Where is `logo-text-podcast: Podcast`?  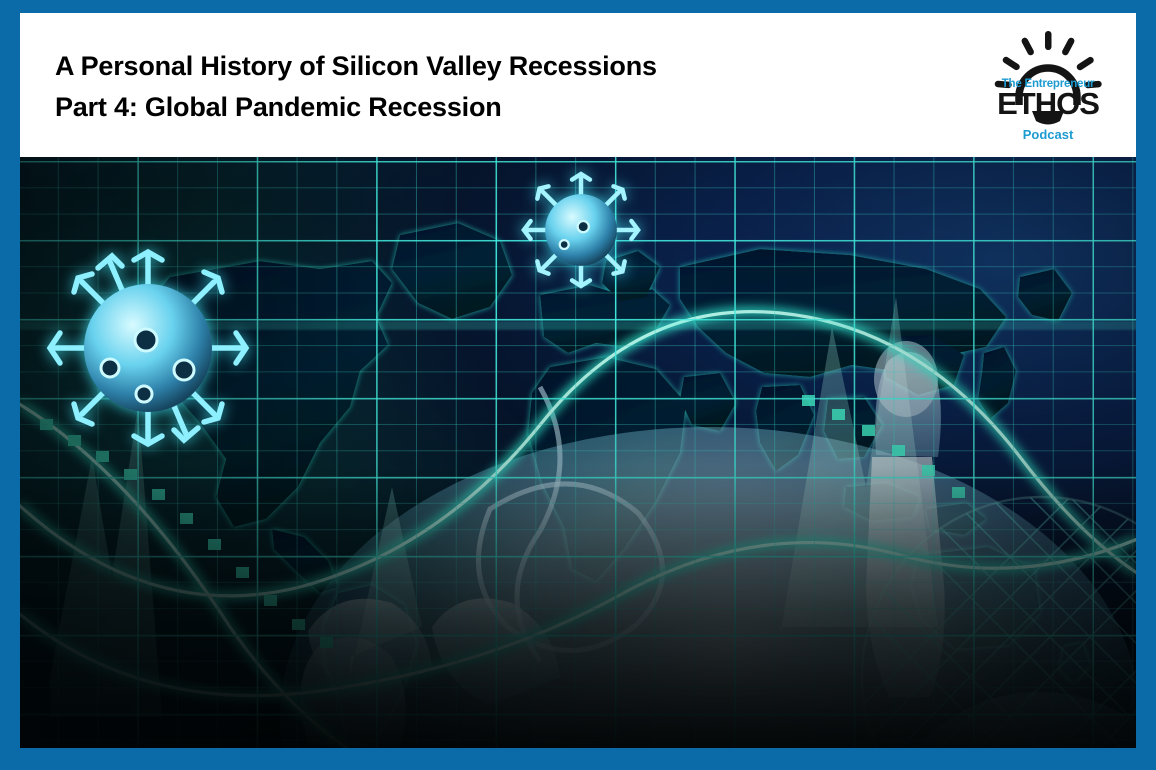 logo-text-podcast: Podcast is located at coordinates (1048, 134).